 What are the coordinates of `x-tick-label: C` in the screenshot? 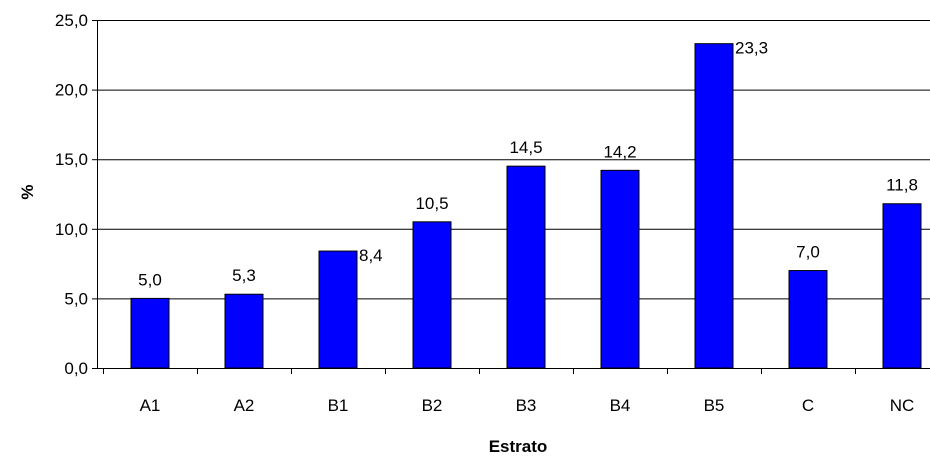 It's located at (808, 405).